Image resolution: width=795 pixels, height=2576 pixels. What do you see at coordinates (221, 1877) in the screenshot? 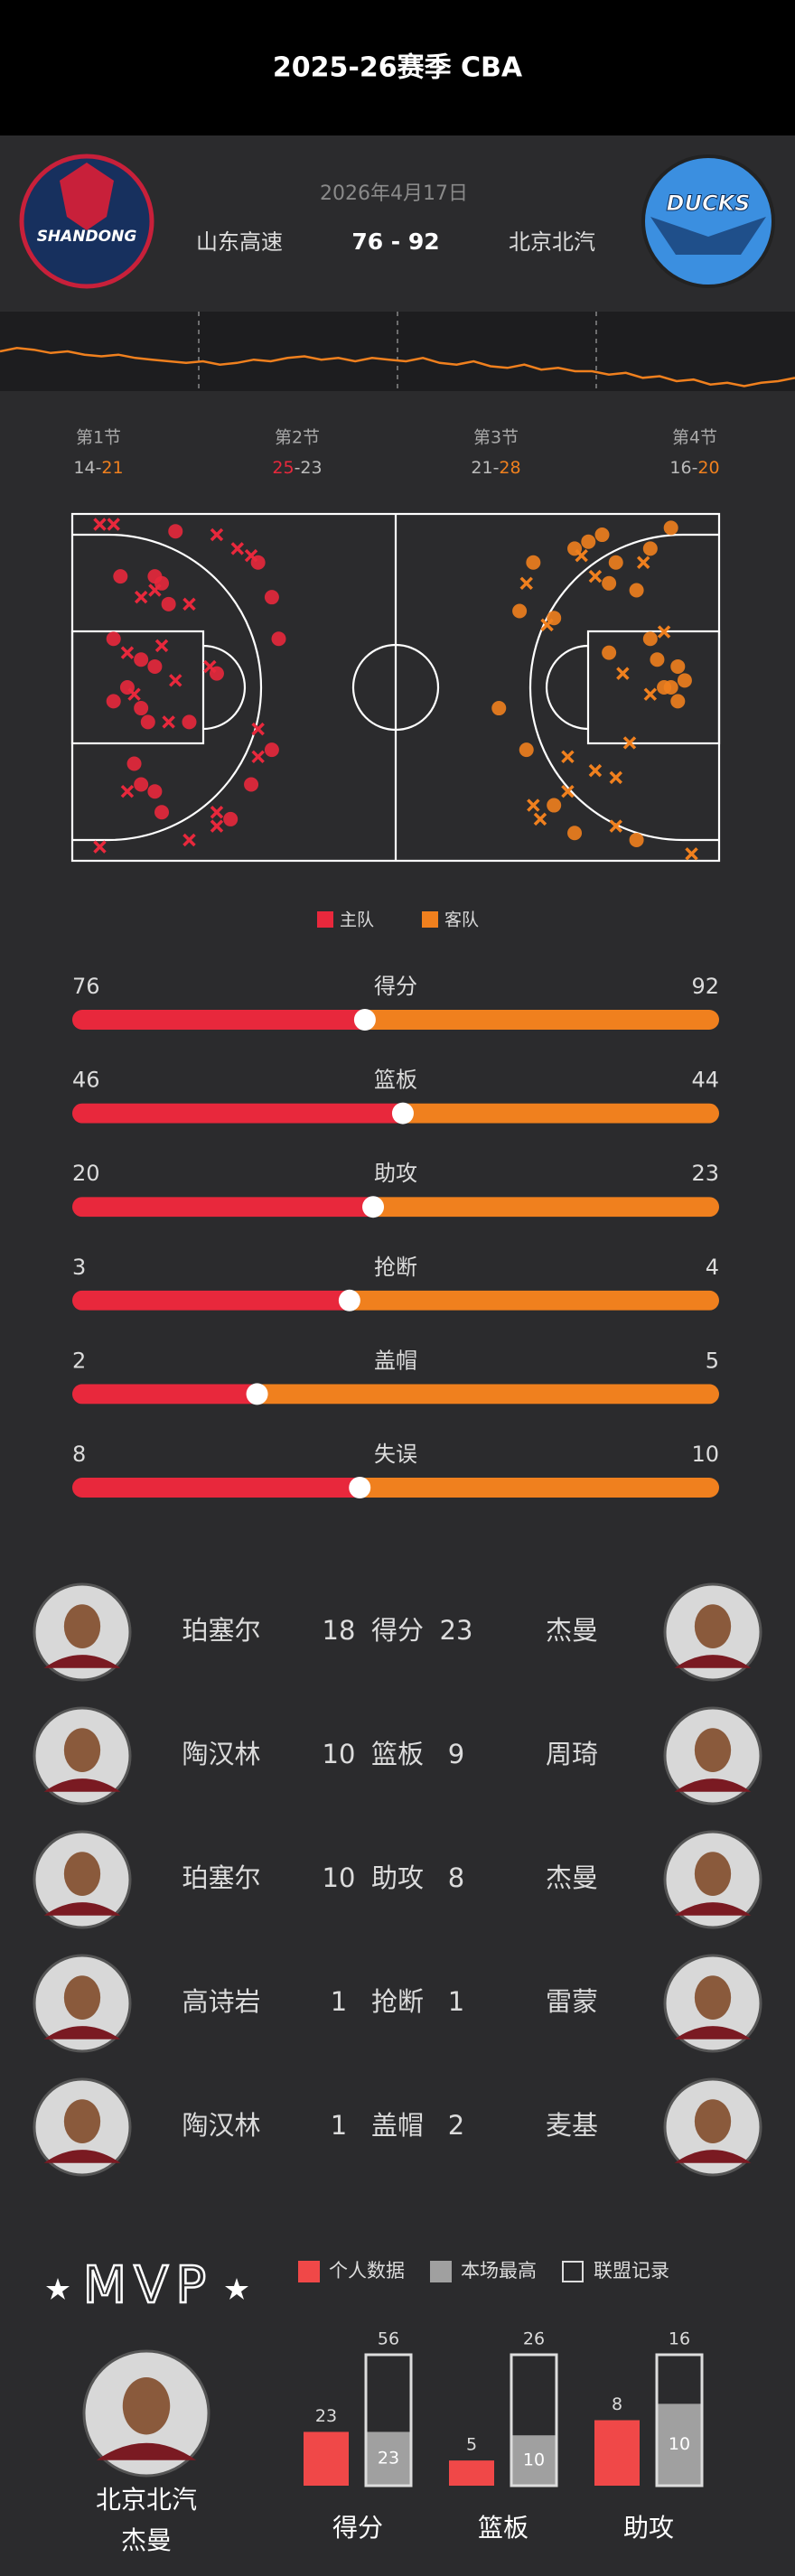
I see `home-player: 珀塞尔` at bounding box center [221, 1877].